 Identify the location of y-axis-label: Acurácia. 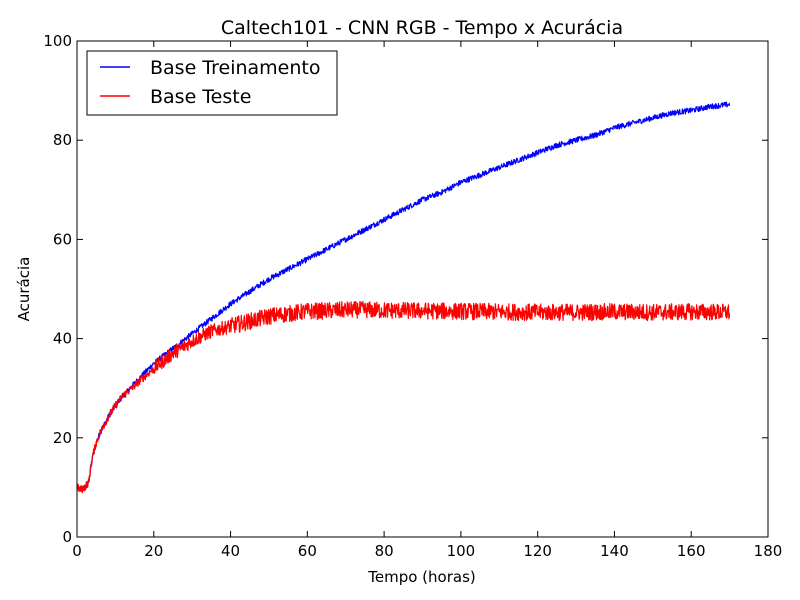
(24, 289).